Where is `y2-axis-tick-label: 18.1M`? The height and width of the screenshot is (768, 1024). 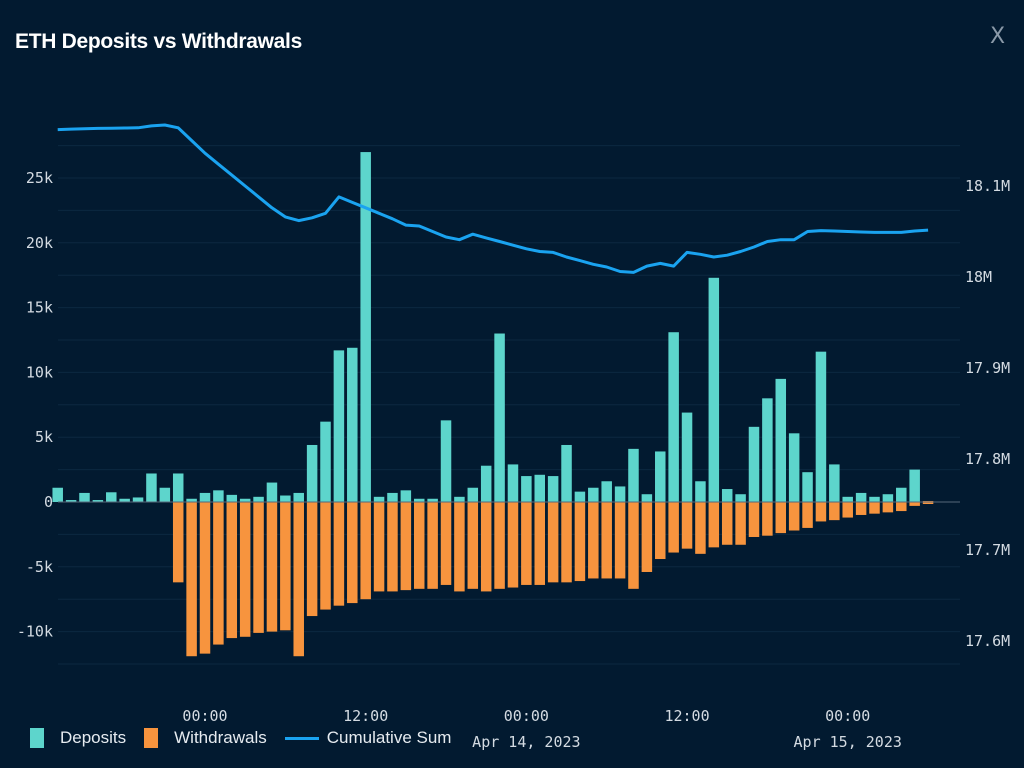
y2-axis-tick-label: 18.1M is located at coordinates (987, 186).